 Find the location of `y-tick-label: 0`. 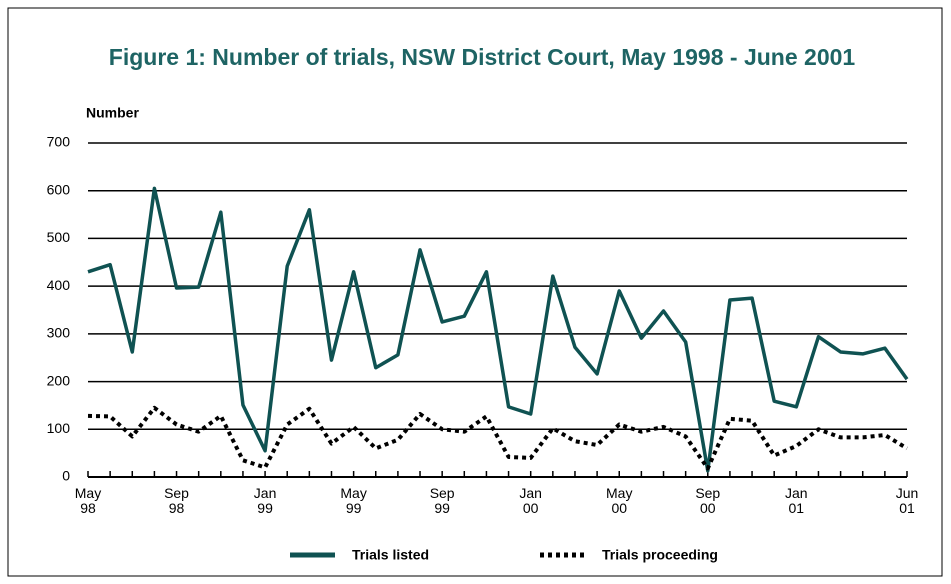

y-tick-label: 0 is located at coordinates (66, 476).